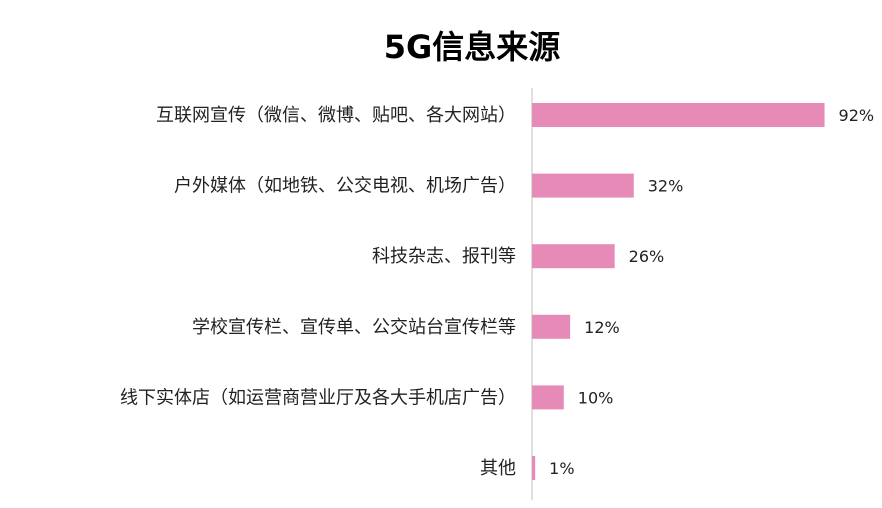 The height and width of the screenshot is (508, 882). I want to click on chart-title: 5G信息来源, so click(472, 47).